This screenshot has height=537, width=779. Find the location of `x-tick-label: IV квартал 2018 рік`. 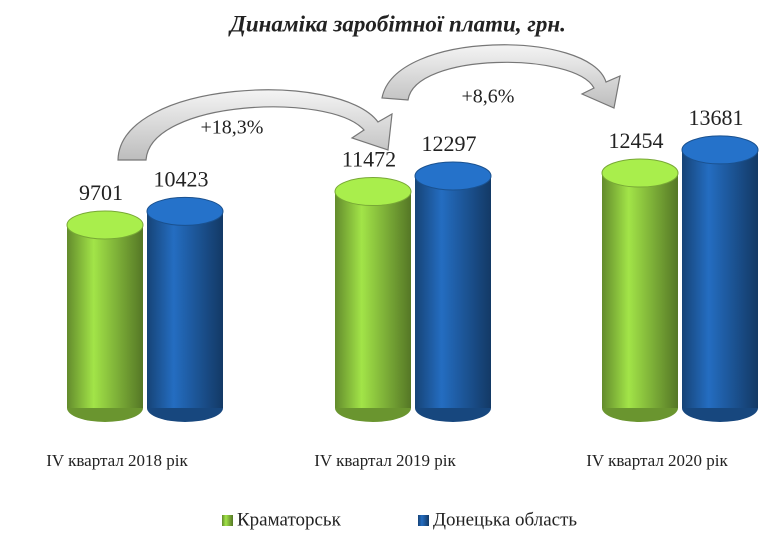

x-tick-label: IV квартал 2018 рік is located at coordinates (117, 460).